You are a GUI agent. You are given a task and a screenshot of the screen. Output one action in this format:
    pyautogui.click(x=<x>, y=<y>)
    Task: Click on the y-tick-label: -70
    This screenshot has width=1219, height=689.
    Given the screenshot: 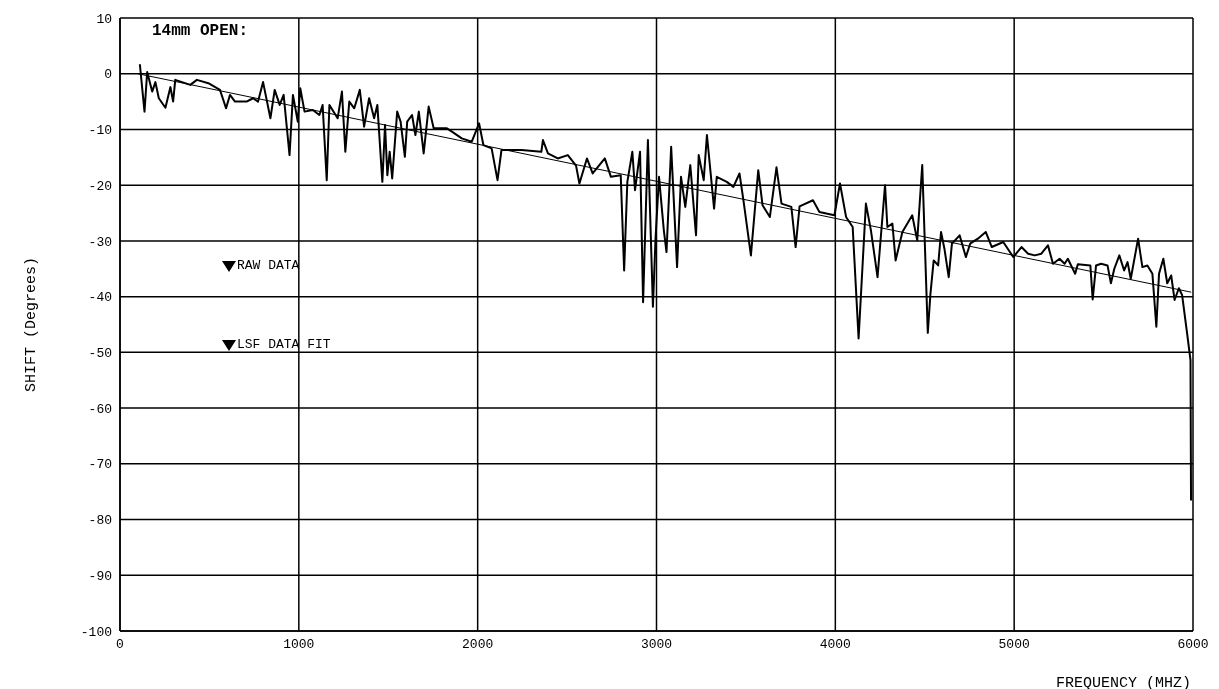 What is the action you would take?
    pyautogui.click(x=100, y=465)
    